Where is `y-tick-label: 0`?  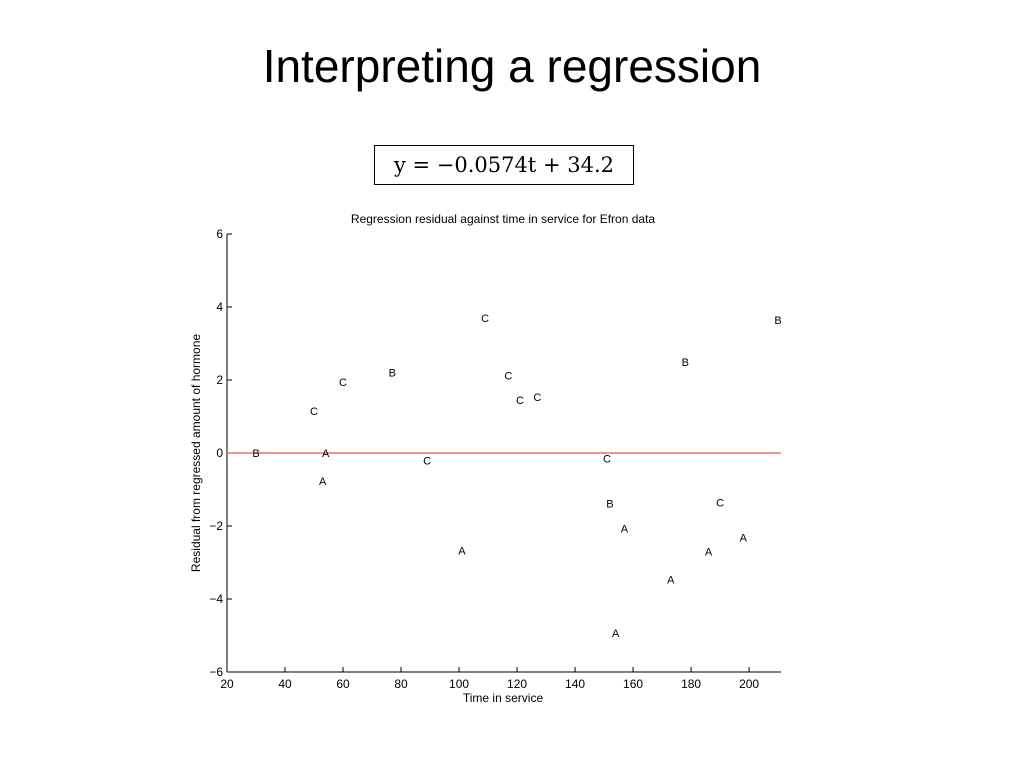
y-tick-label: 0 is located at coordinates (219, 453).